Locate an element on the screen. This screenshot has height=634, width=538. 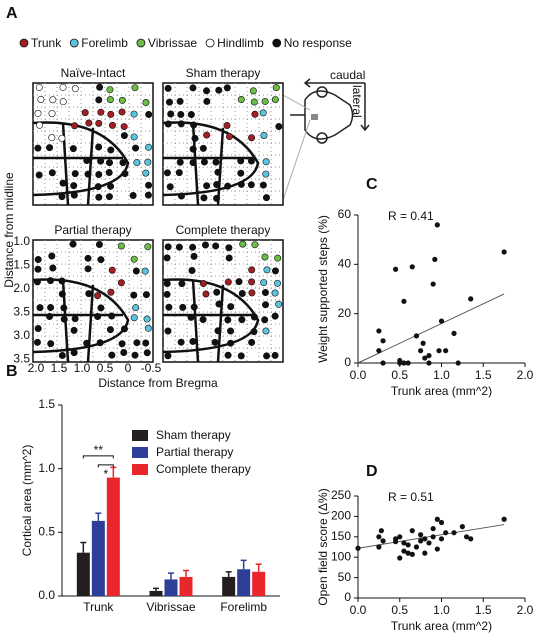
map-tick-label: 1.5 is located at coordinates (59, 368).